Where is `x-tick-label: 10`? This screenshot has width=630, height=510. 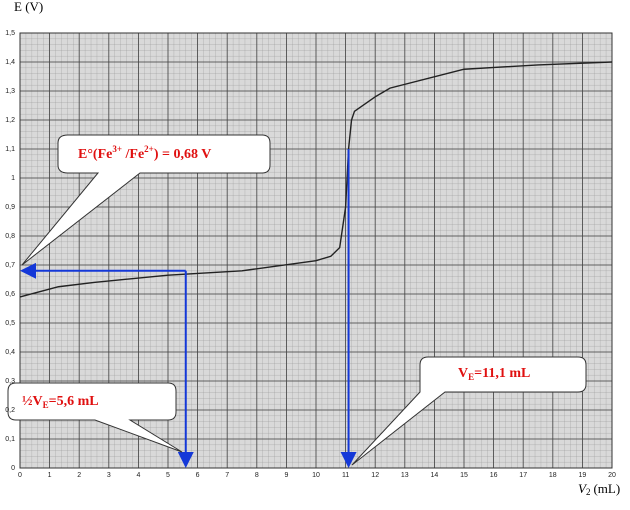
x-tick-label: 10 is located at coordinates (316, 475).